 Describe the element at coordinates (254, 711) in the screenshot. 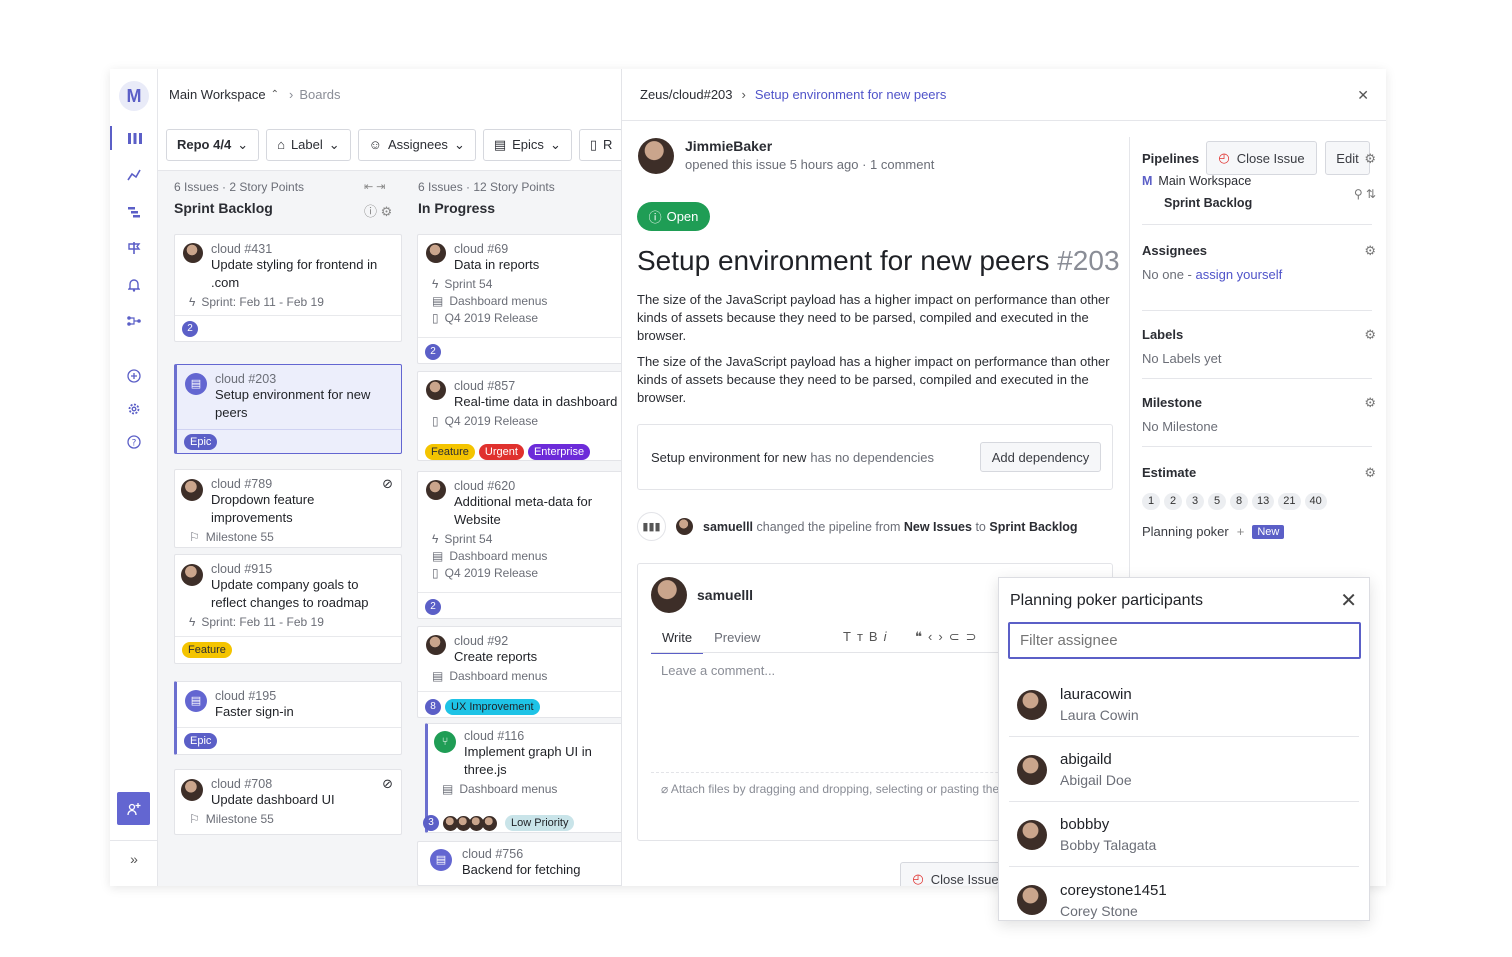

I see `issue-title: Faster sign-in` at that location.